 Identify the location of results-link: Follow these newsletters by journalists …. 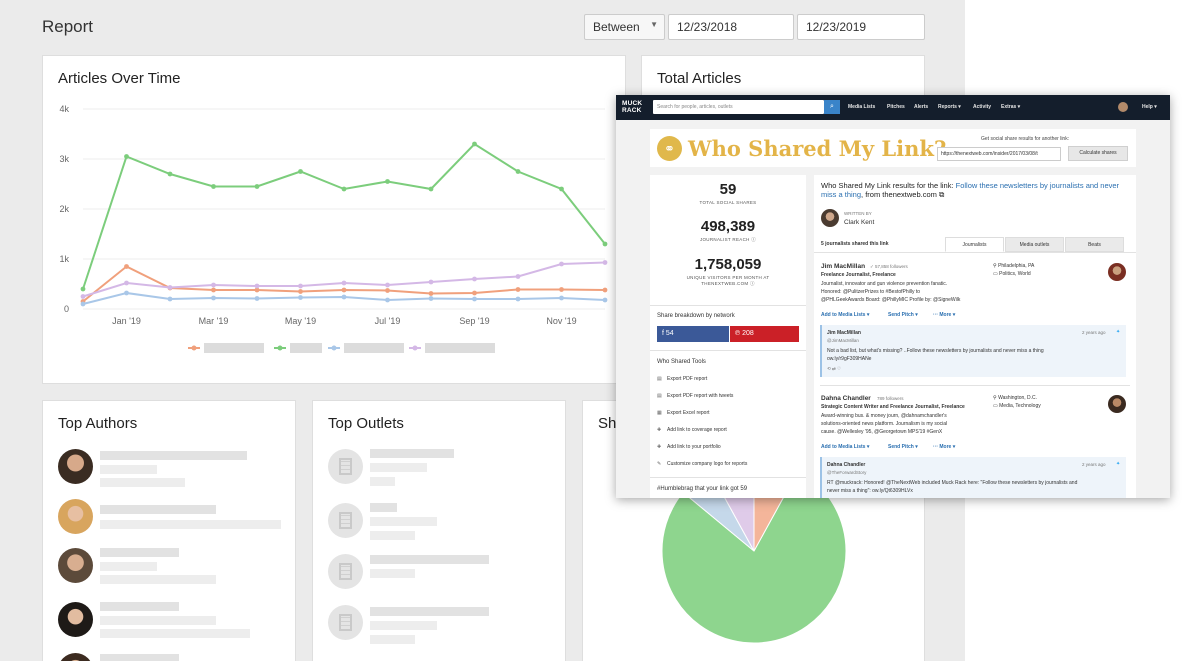
(970, 190).